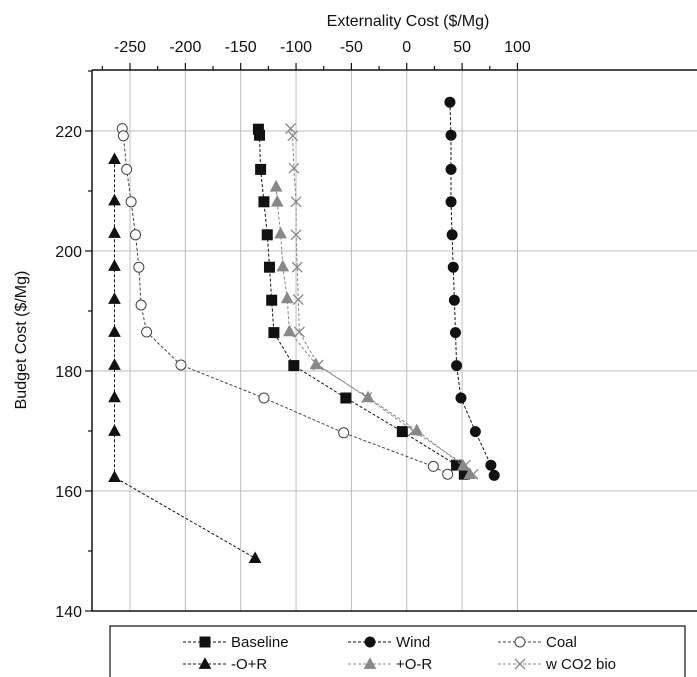 The height and width of the screenshot is (677, 697). Describe the element at coordinates (130, 47) in the screenshot. I see `x-tick-label: -250` at that location.